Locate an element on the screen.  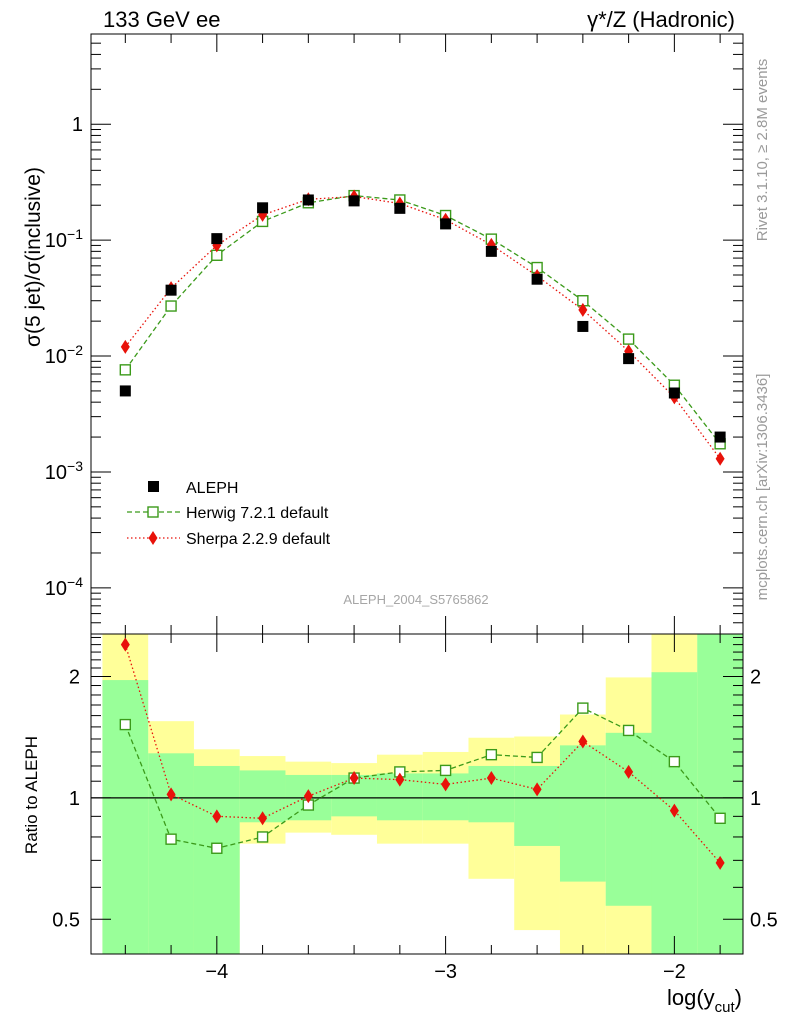
rivet-version-text: Rivet 3.1.10, ≥ 2.8M events is located at coordinates (762, 150).